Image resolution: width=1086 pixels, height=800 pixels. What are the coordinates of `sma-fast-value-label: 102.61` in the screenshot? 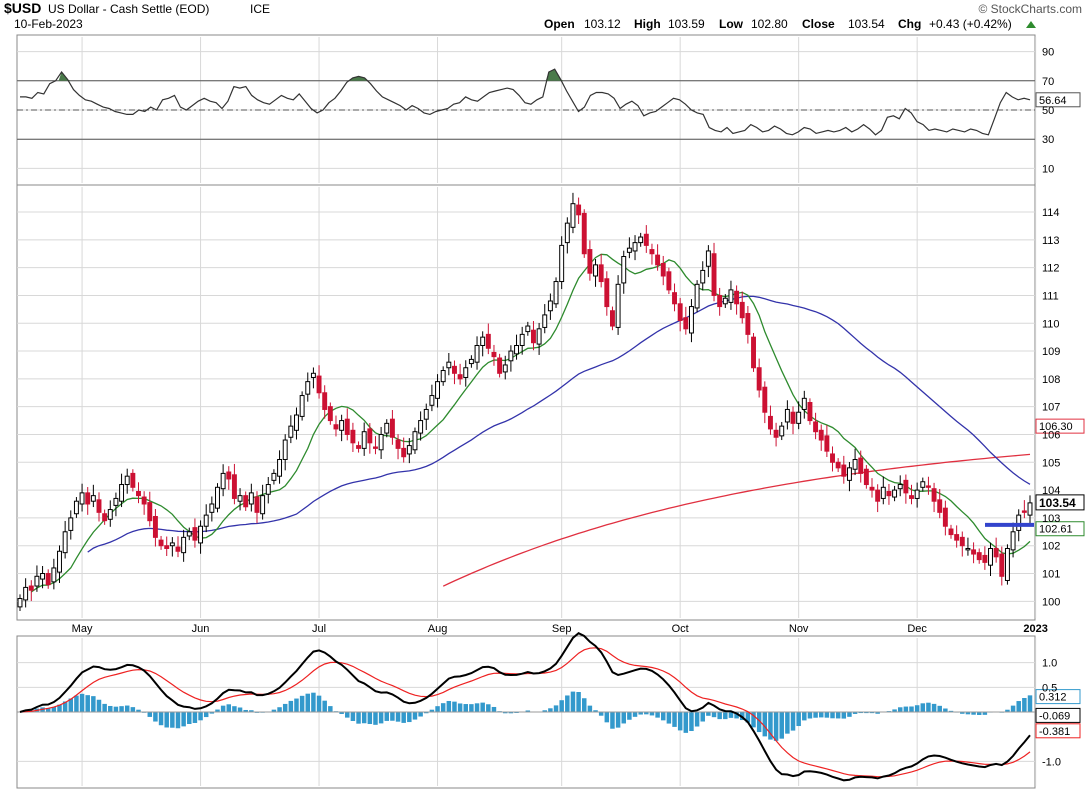 It's located at (1056, 530).